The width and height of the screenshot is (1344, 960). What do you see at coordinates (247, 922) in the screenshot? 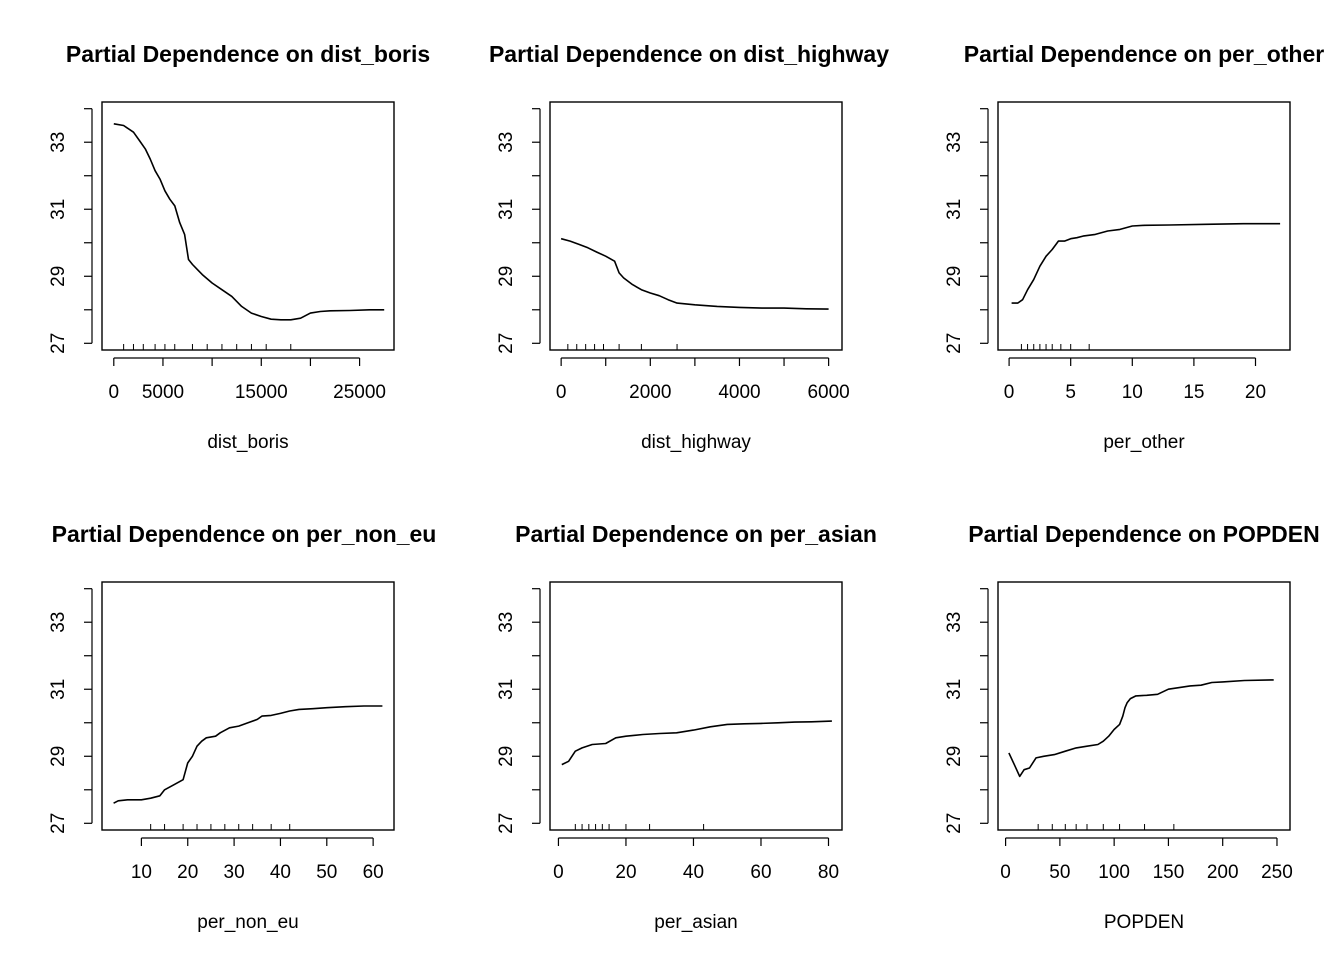
I see `x-axis-label: per_non_eu` at bounding box center [247, 922].